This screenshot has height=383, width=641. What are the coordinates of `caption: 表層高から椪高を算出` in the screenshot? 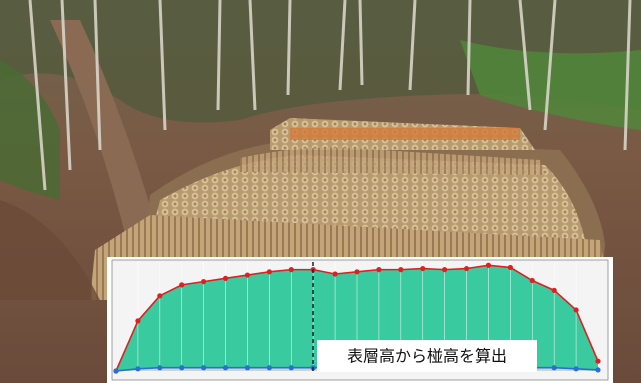 It's located at (427, 356).